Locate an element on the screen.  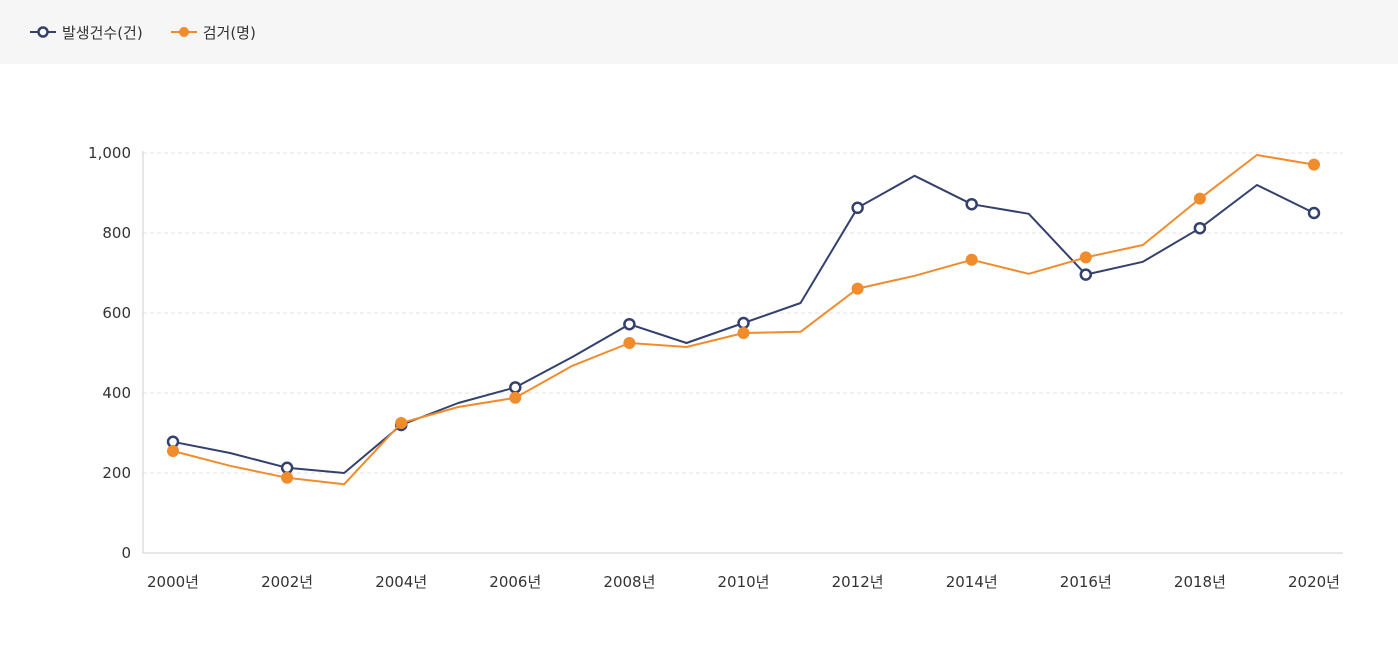
legend-swatch-arrests is located at coordinates (183, 32).